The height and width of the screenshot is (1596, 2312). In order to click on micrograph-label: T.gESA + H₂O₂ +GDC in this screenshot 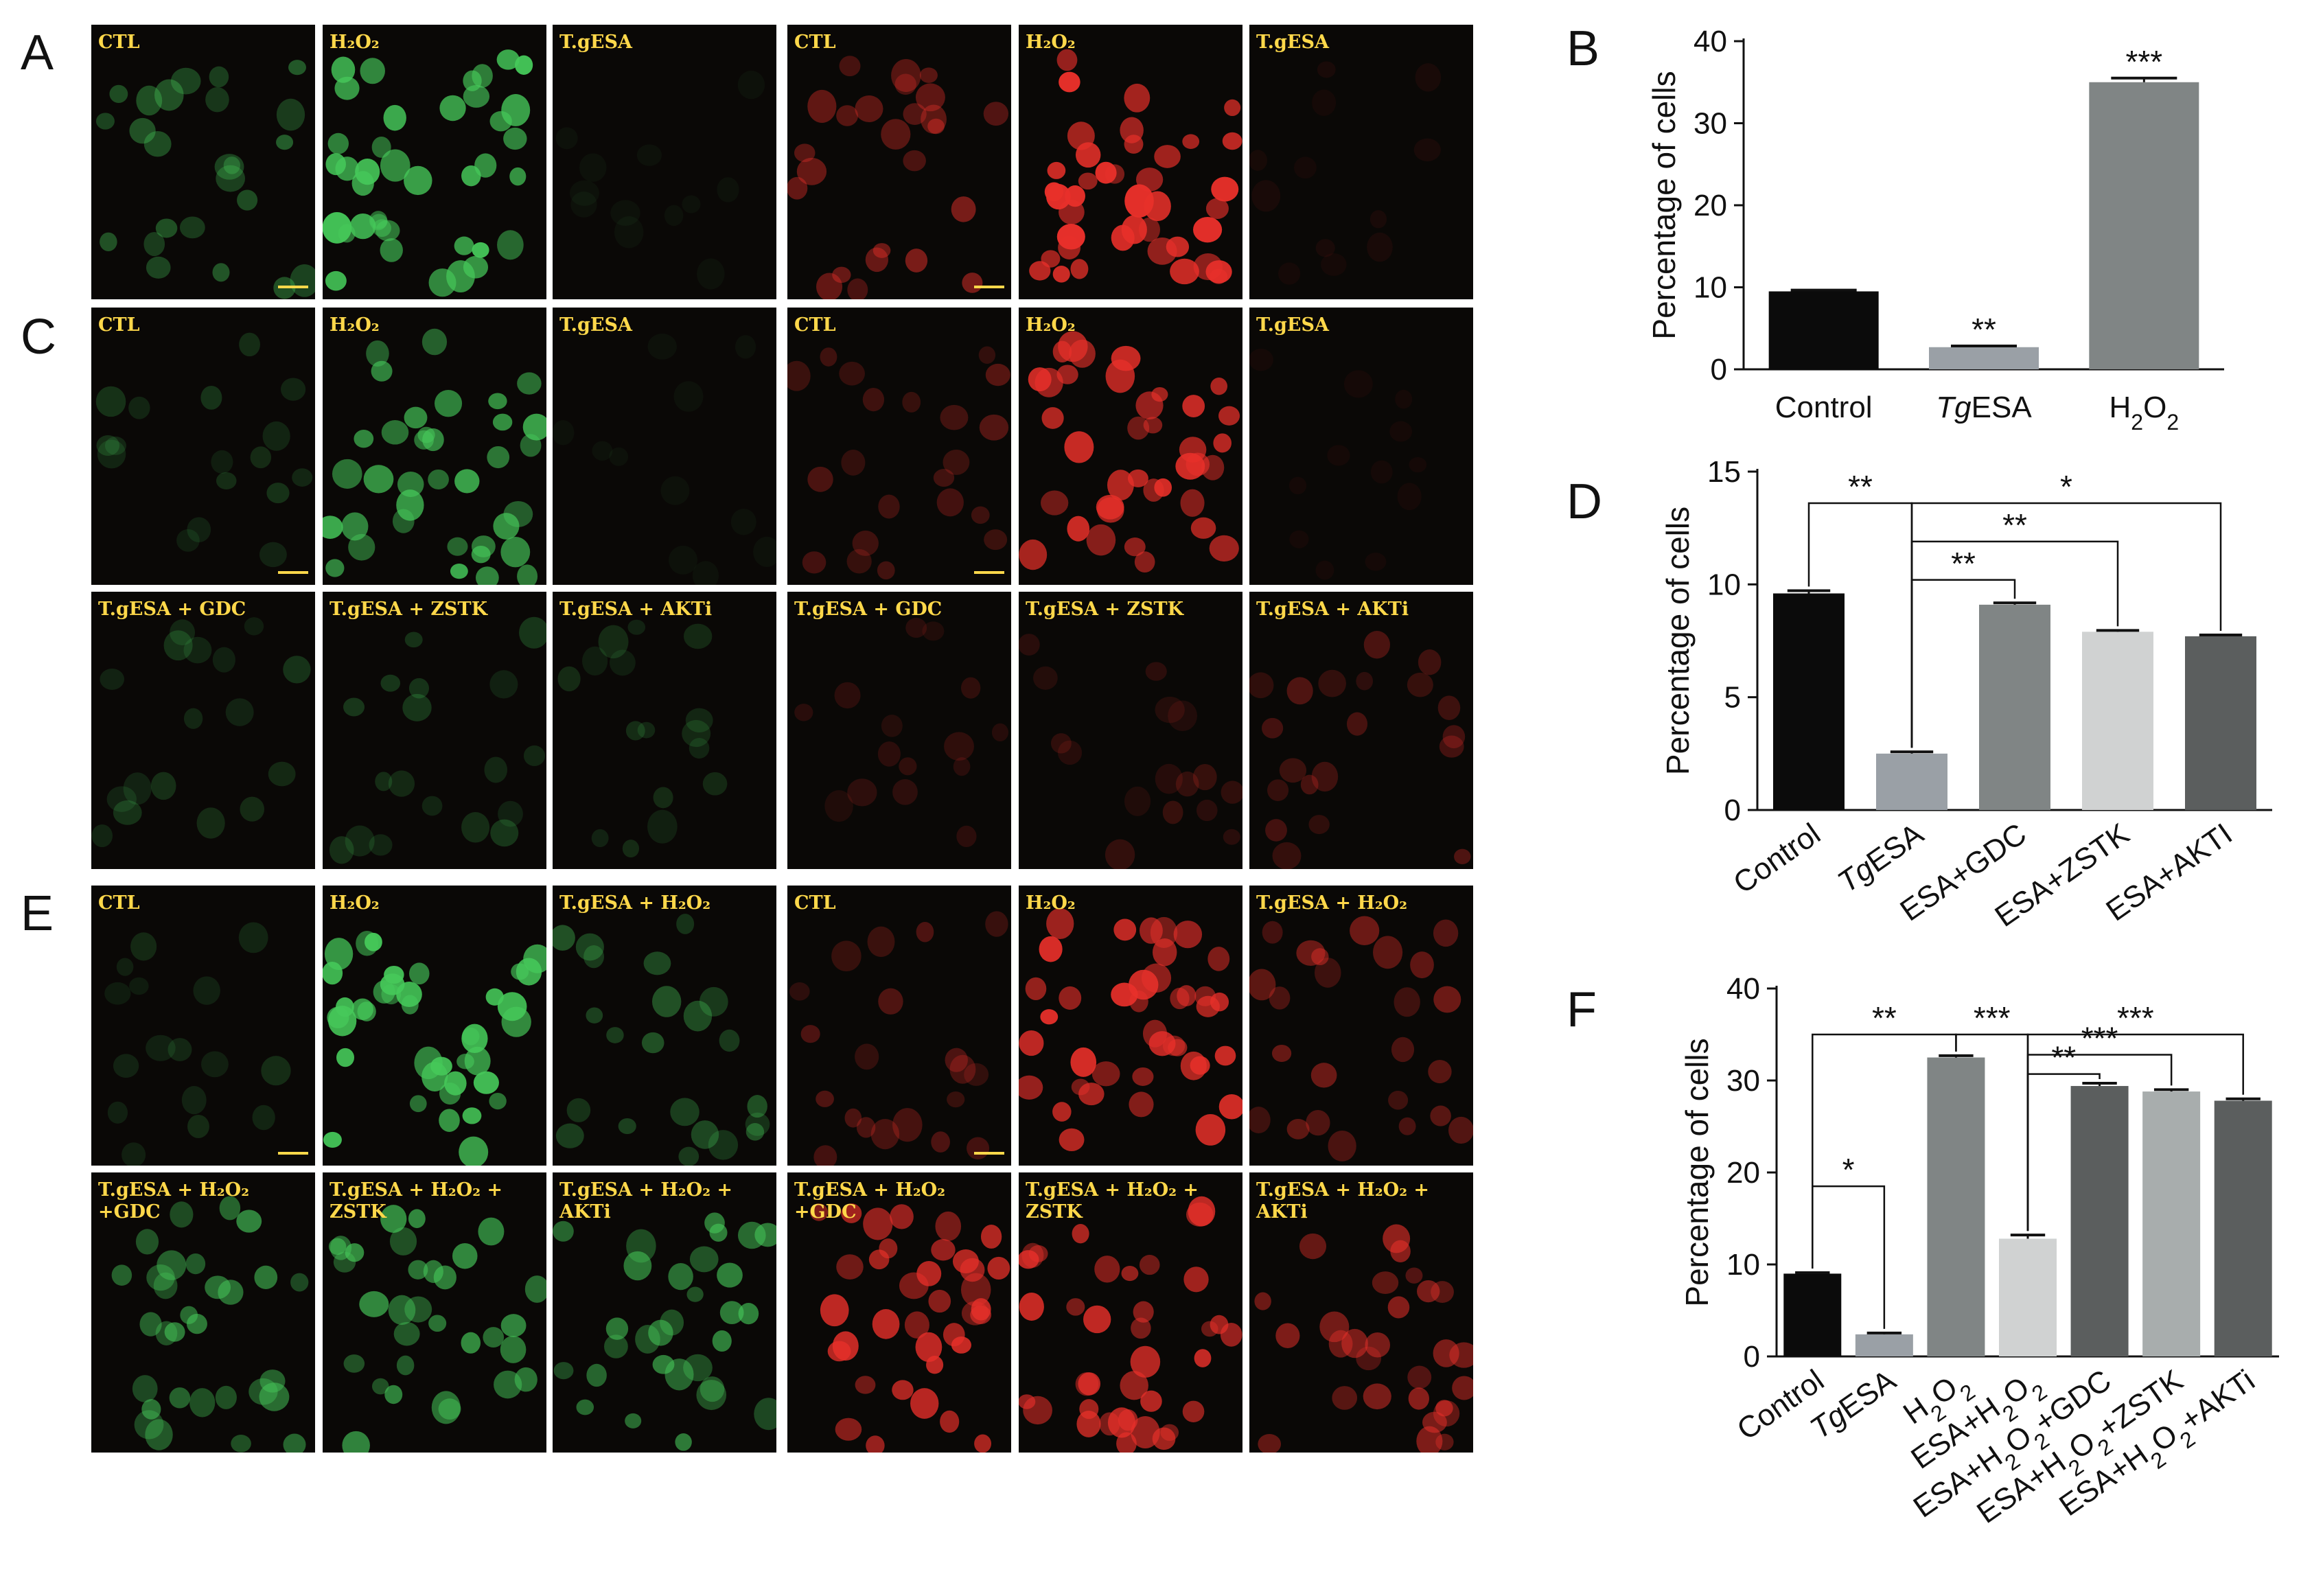, I will do `click(174, 1201)`.